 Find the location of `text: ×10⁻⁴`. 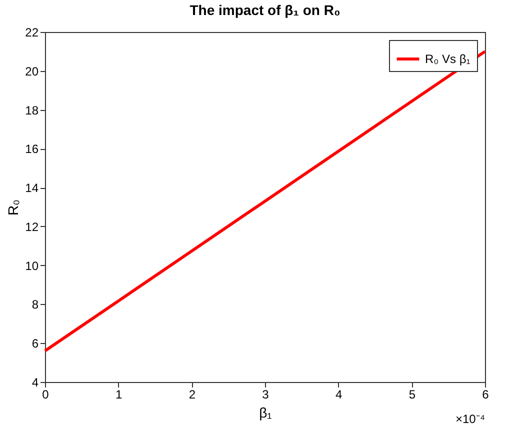

text: ×10⁻⁴ is located at coordinates (470, 419).